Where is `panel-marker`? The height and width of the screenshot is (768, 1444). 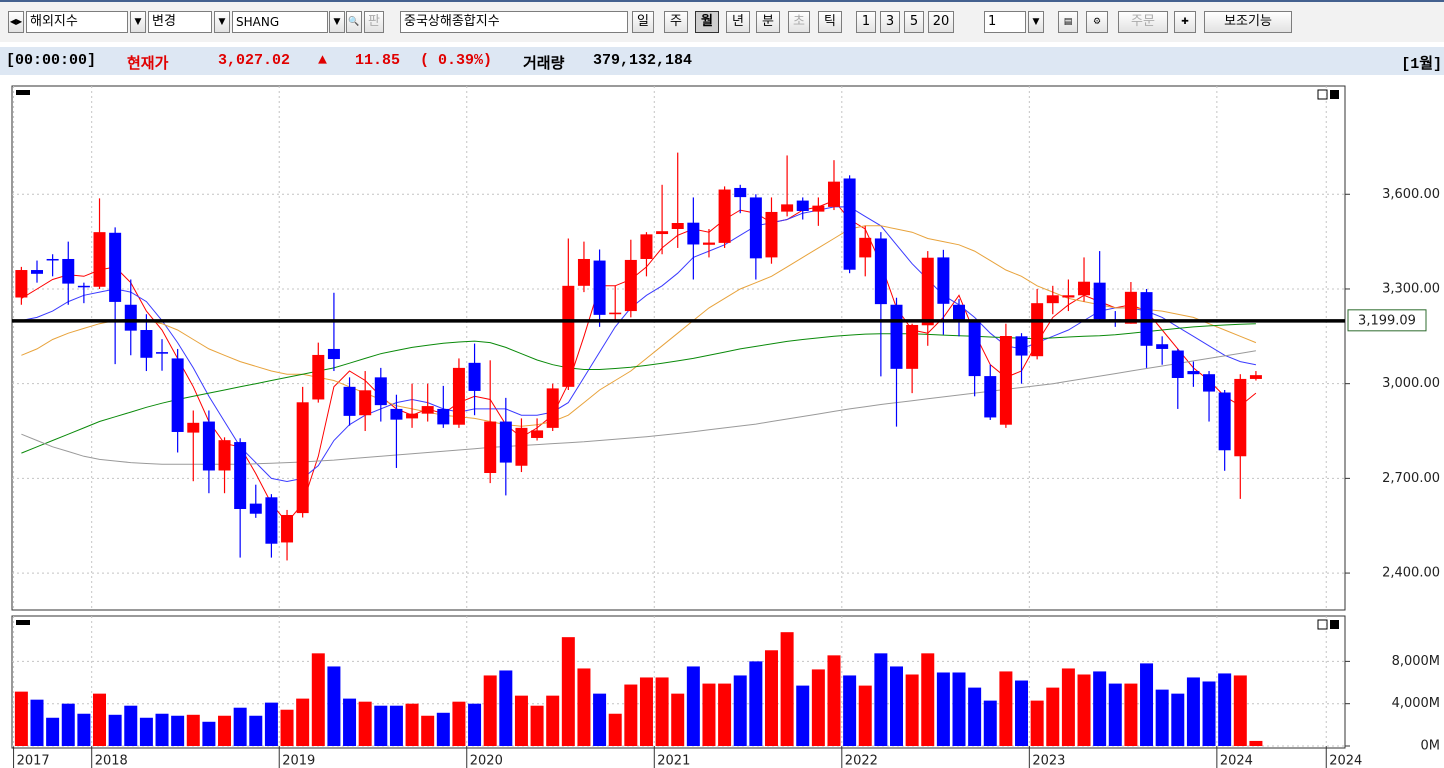 panel-marker is located at coordinates (23, 92).